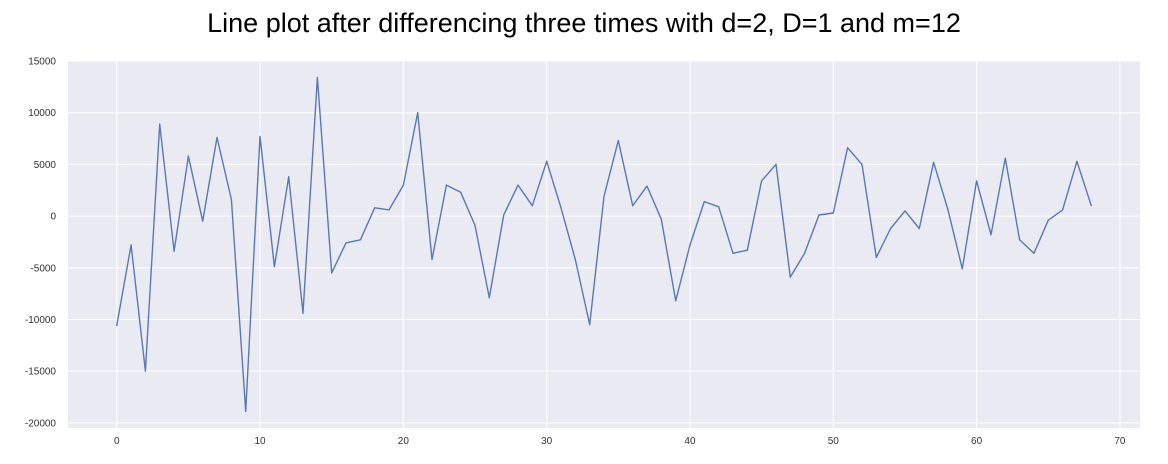 The width and height of the screenshot is (1168, 464). Describe the element at coordinates (53, 217) in the screenshot. I see `y-tick-label: 0` at that location.